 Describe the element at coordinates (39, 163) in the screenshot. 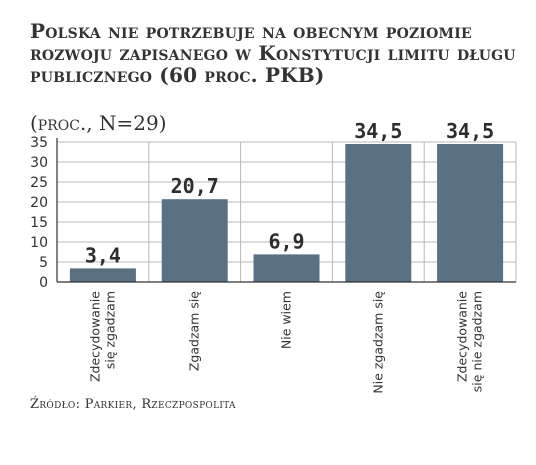

I see `y-tick-label: 30` at that location.